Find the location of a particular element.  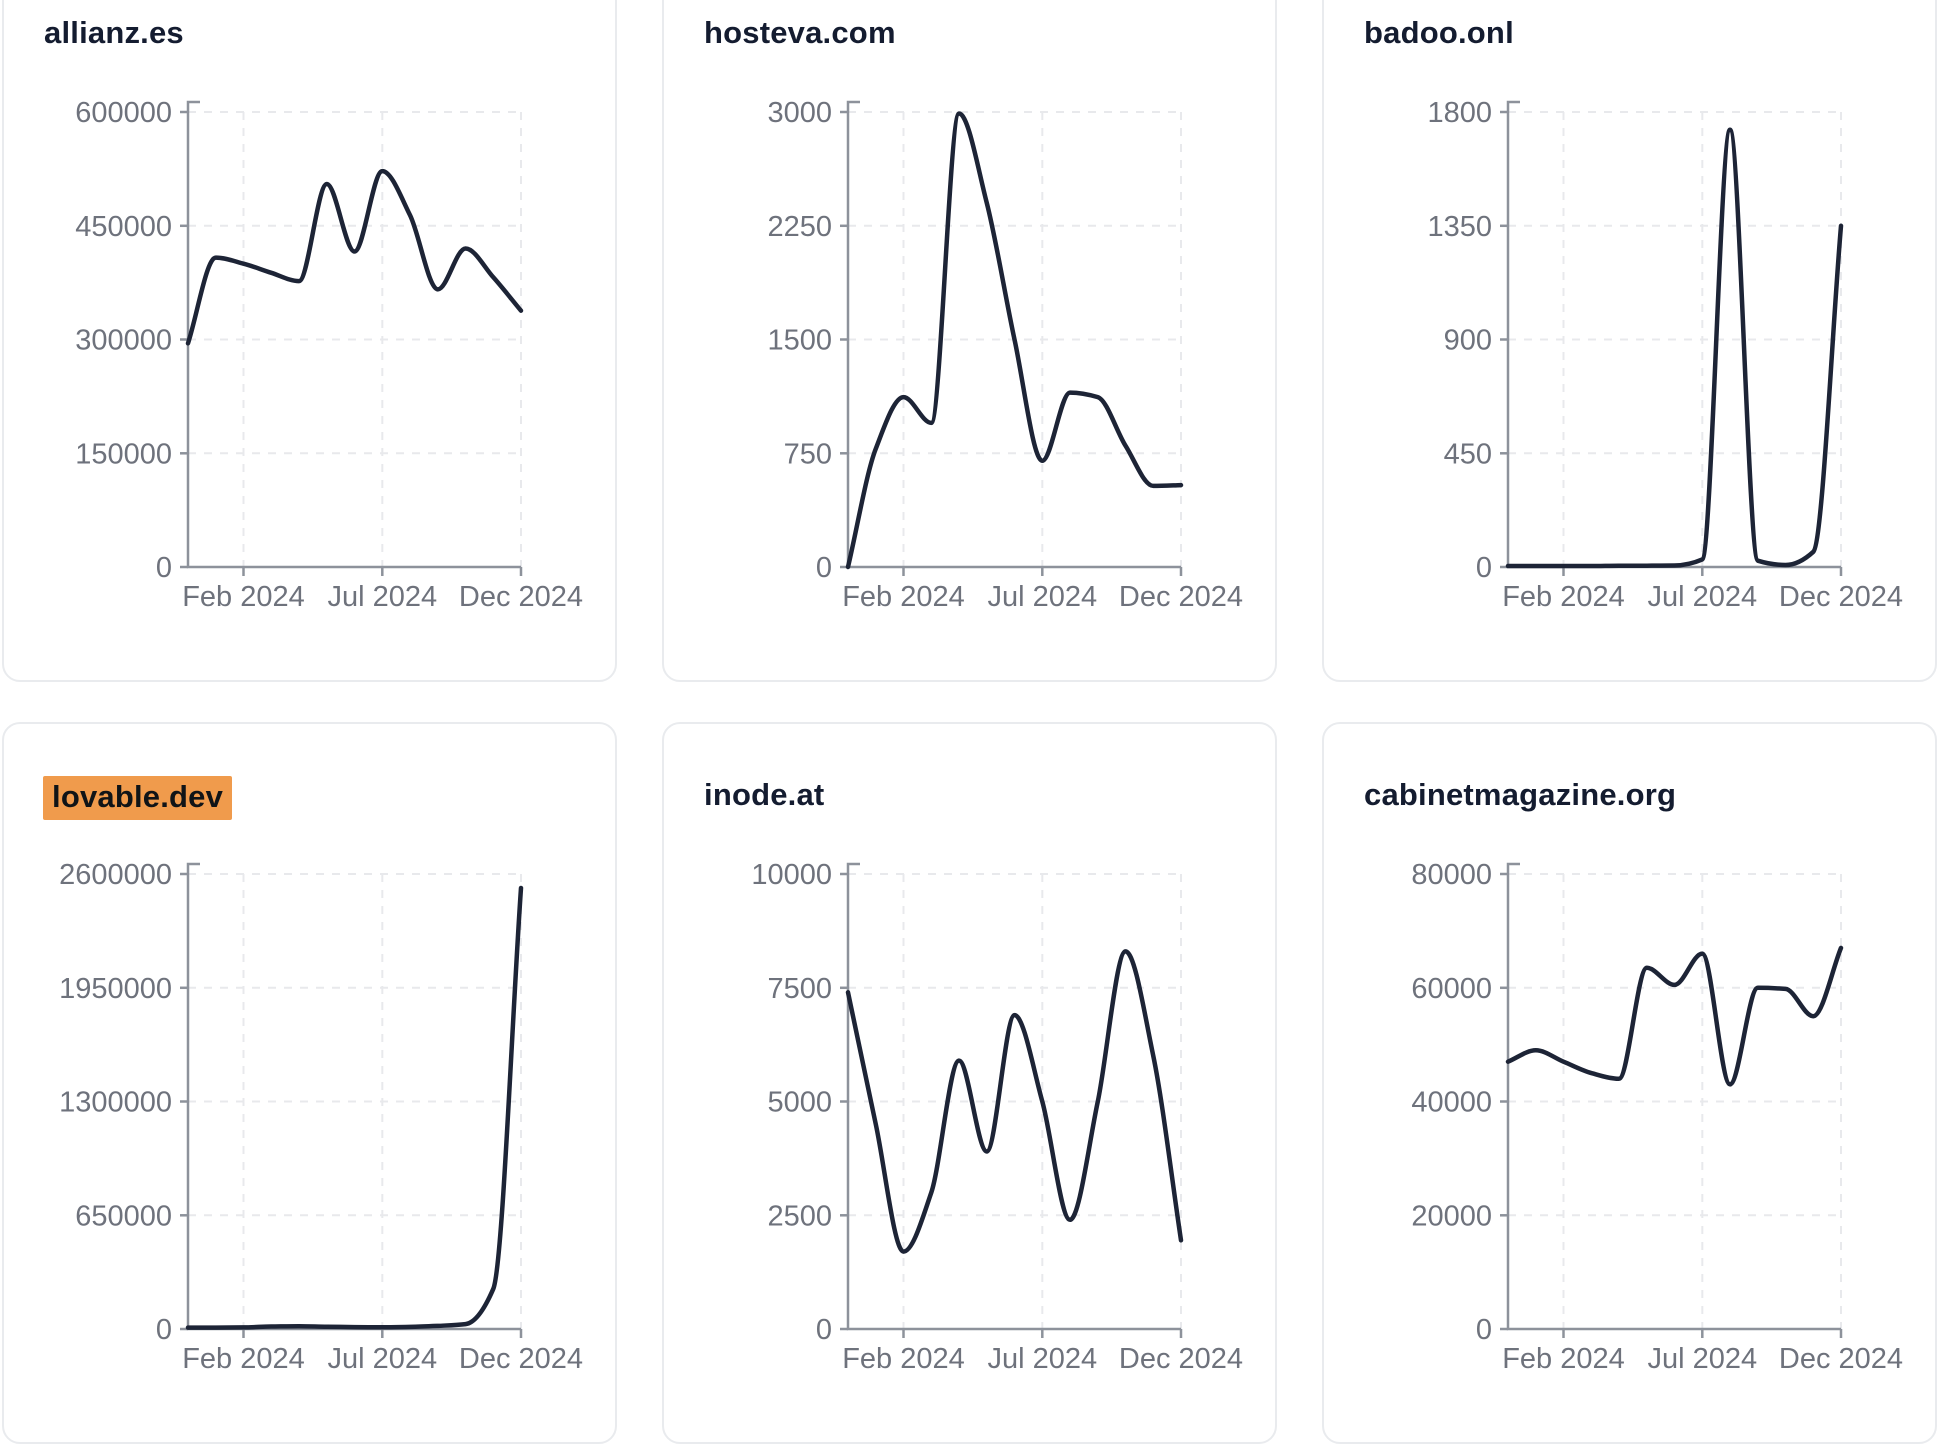

line-chart: 0 750 1500 2250 3000 Feb 2024 Jul 2024 Dec 2024 is located at coordinates (1005, 355).